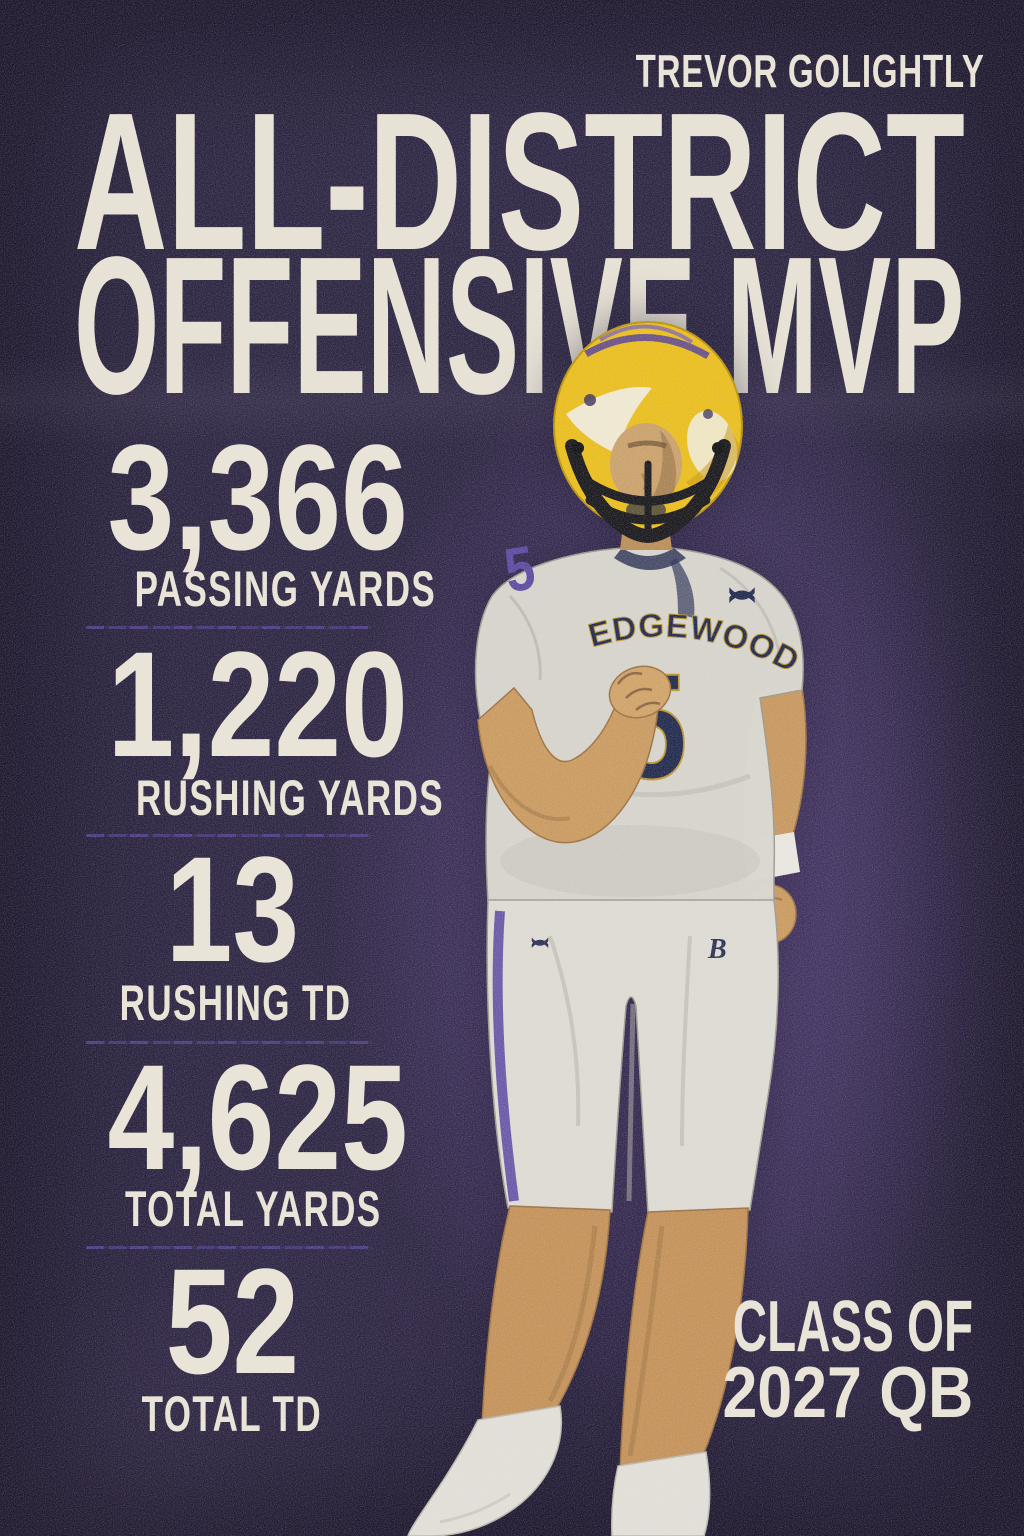 This screenshot has height=1536, width=1024. I want to click on player-head, so click(648, 435).